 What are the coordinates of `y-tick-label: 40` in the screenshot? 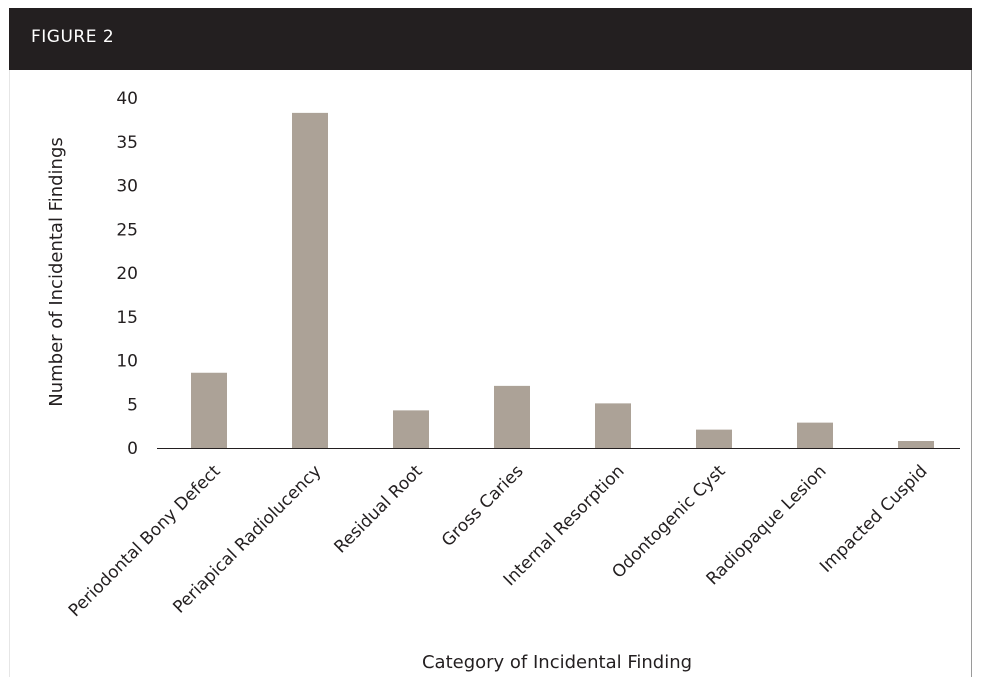 It's located at (127, 99).